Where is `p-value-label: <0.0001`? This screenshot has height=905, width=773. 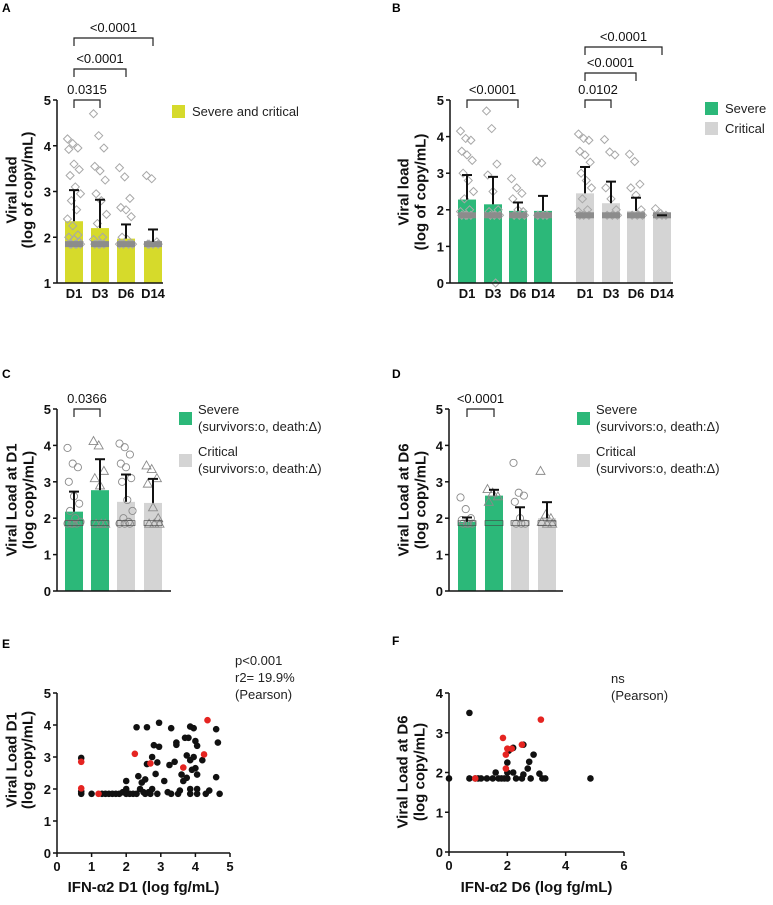 p-value-label: <0.0001 is located at coordinates (623, 36).